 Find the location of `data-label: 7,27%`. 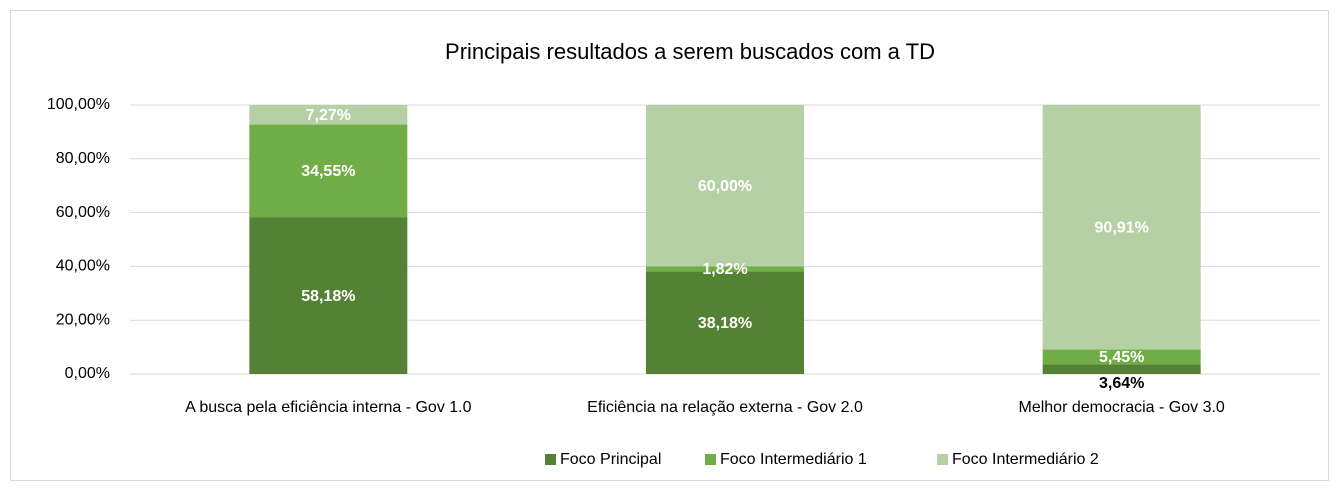

data-label: 7,27% is located at coordinates (328, 115).